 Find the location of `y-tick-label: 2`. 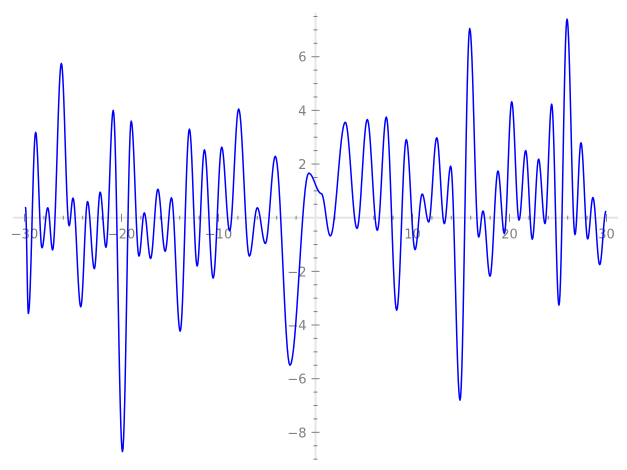

y-tick-label: 2 is located at coordinates (302, 165).